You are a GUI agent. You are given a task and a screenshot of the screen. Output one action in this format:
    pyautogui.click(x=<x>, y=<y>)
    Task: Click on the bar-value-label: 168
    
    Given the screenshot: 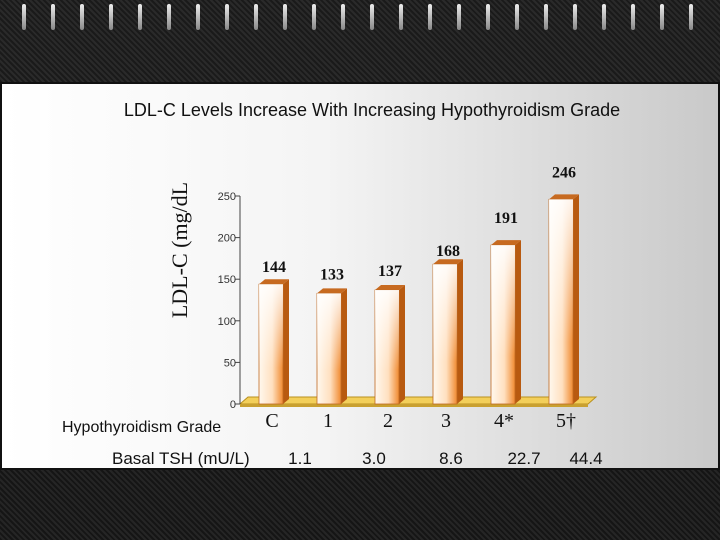 What is the action you would take?
    pyautogui.click(x=448, y=251)
    